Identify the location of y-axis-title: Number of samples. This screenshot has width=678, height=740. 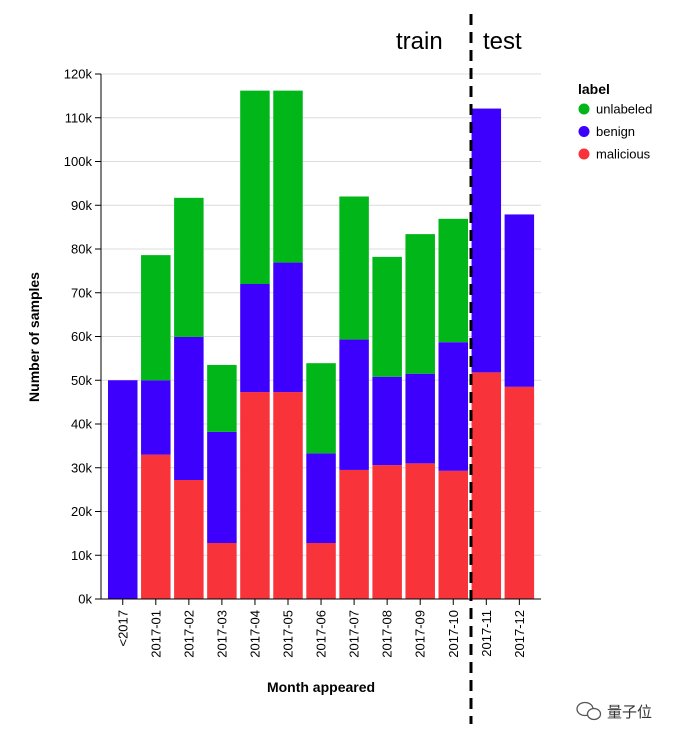
(34, 337).